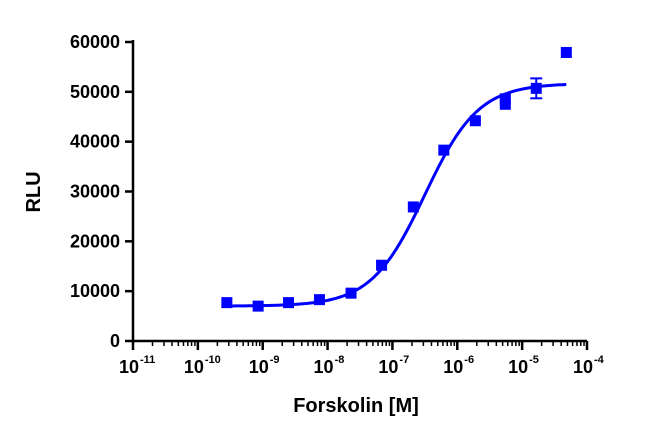  Describe the element at coordinates (340, 360) in the screenshot. I see `x-tick-exponent: -8` at that location.